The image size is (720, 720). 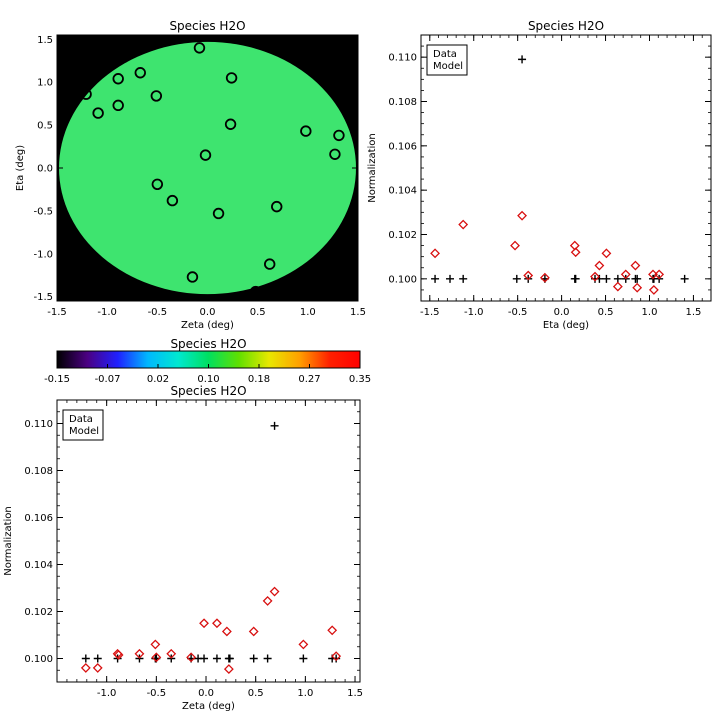 What do you see at coordinates (402, 279) in the screenshot?
I see `y-tick-label: 0.100` at bounding box center [402, 279].